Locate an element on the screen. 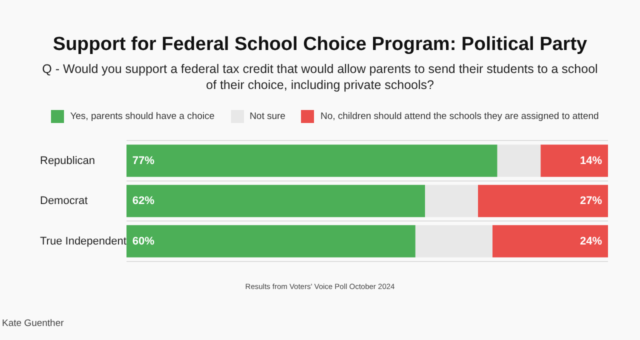  data-label: 77% is located at coordinates (143, 160).